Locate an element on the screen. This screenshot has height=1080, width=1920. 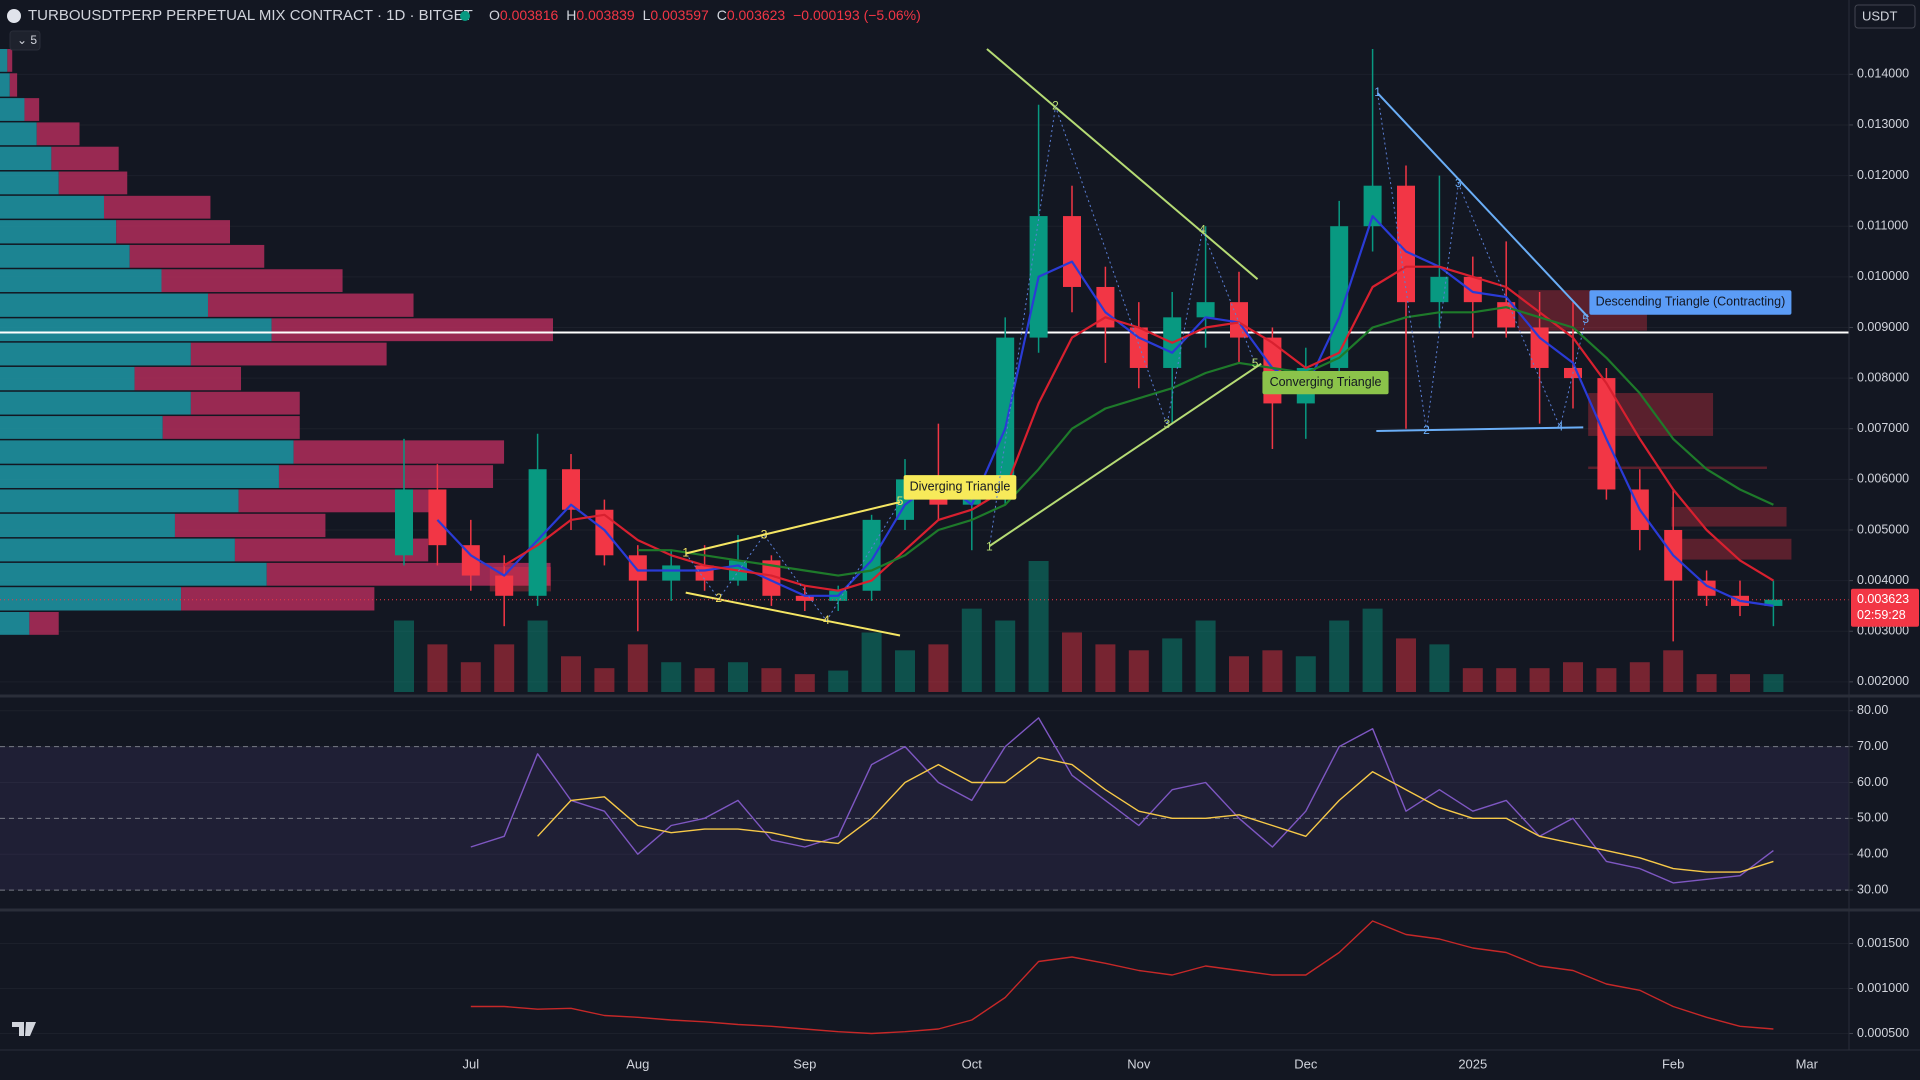
pattern-point-label: 2 is located at coordinates (718, 598).